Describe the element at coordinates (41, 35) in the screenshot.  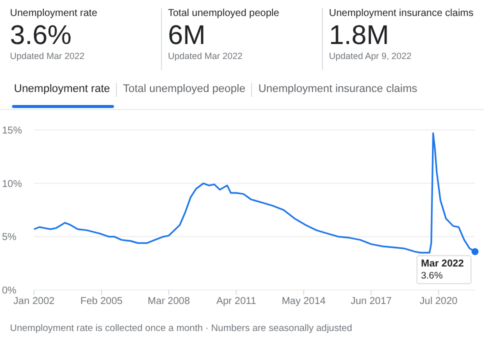
I see `text: 3.6%` at that location.